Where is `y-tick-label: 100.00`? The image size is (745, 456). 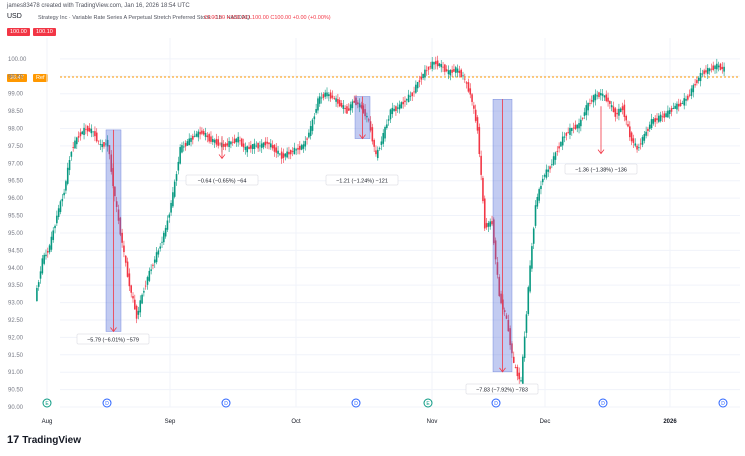
y-tick-label: 100.00 is located at coordinates (17, 60).